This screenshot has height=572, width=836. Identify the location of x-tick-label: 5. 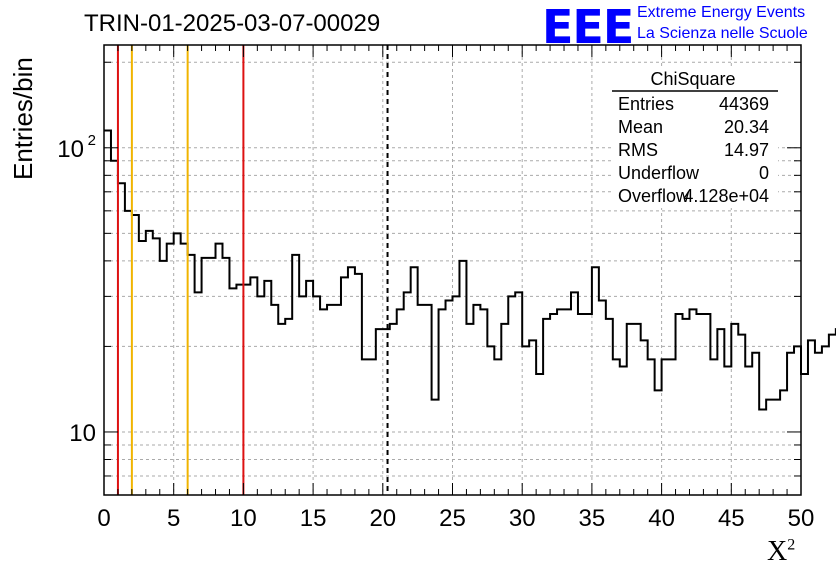
(173, 518).